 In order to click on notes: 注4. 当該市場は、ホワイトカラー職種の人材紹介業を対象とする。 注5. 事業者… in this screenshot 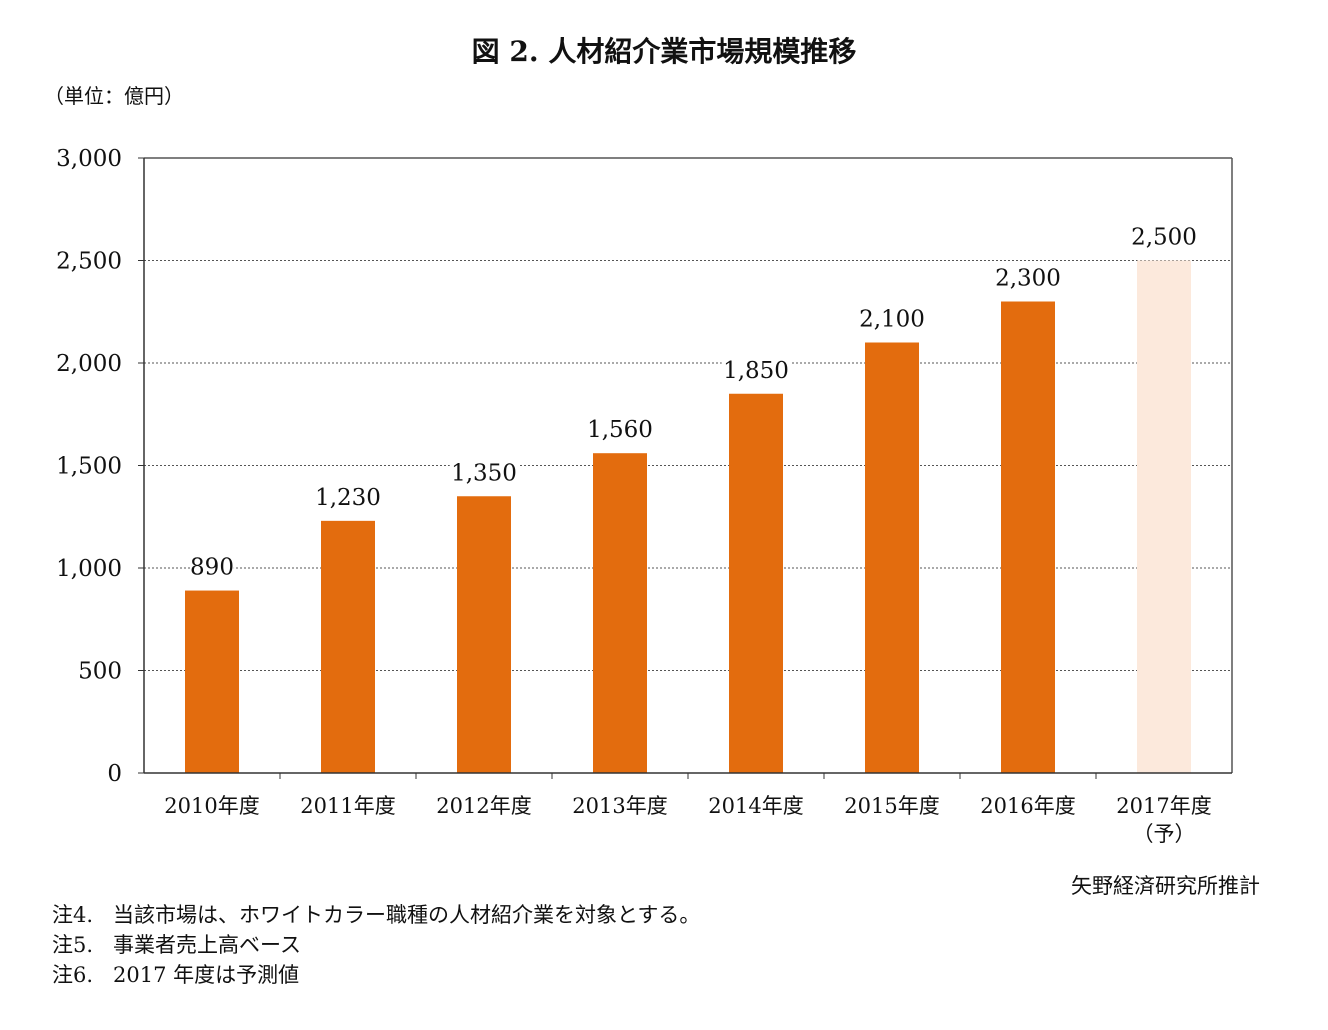, I will do `click(376, 945)`.